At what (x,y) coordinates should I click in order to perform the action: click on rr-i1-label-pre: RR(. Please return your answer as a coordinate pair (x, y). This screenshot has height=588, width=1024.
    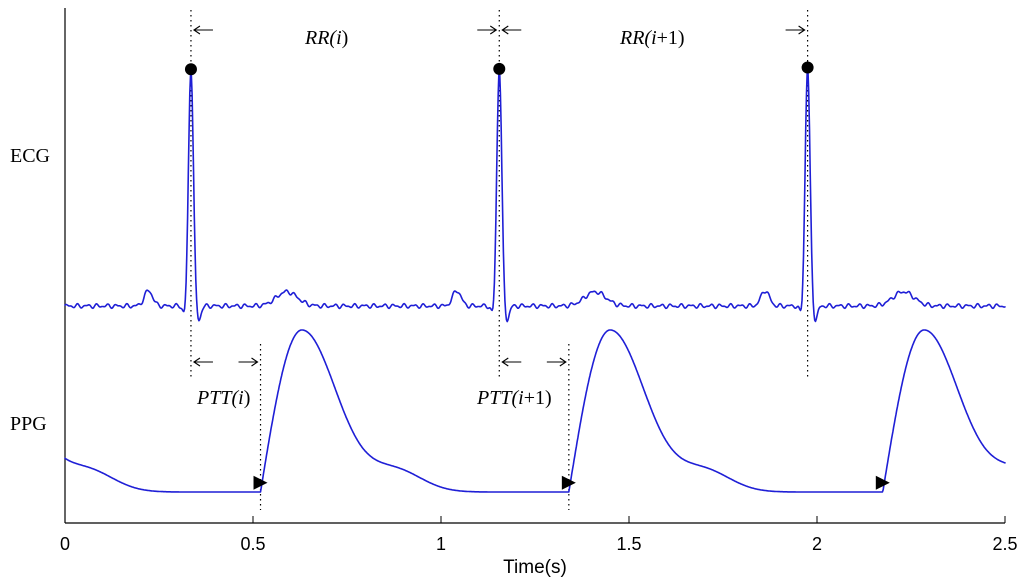
    Looking at the image, I should click on (635, 38).